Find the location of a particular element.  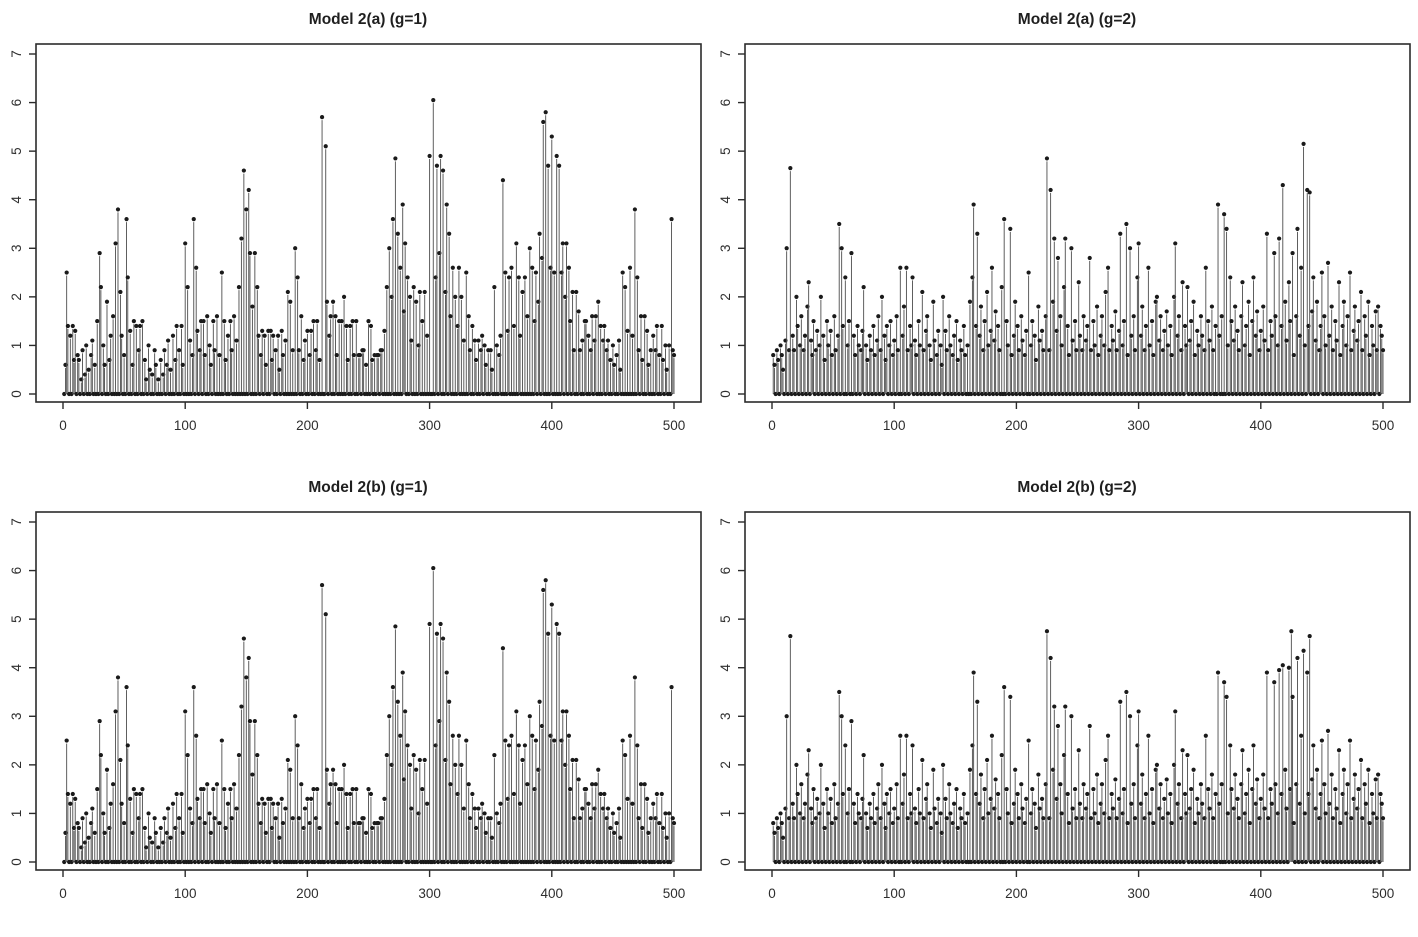

panel-title: Model 2(b) (g=2) is located at coordinates (1076, 487).